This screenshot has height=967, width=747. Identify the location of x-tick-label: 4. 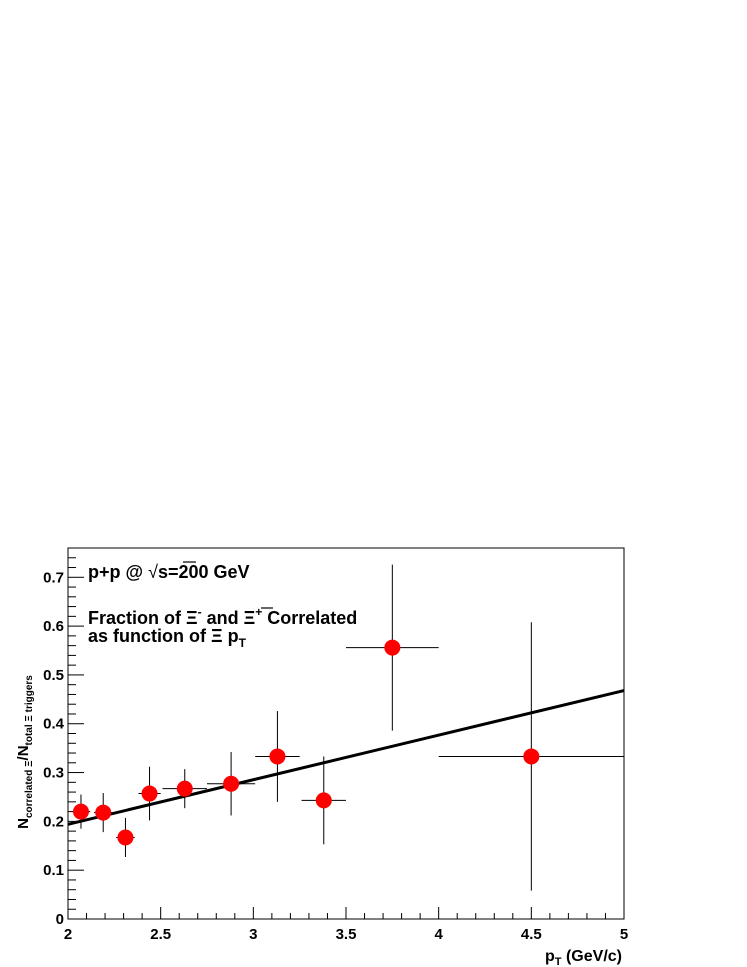
(438, 934).